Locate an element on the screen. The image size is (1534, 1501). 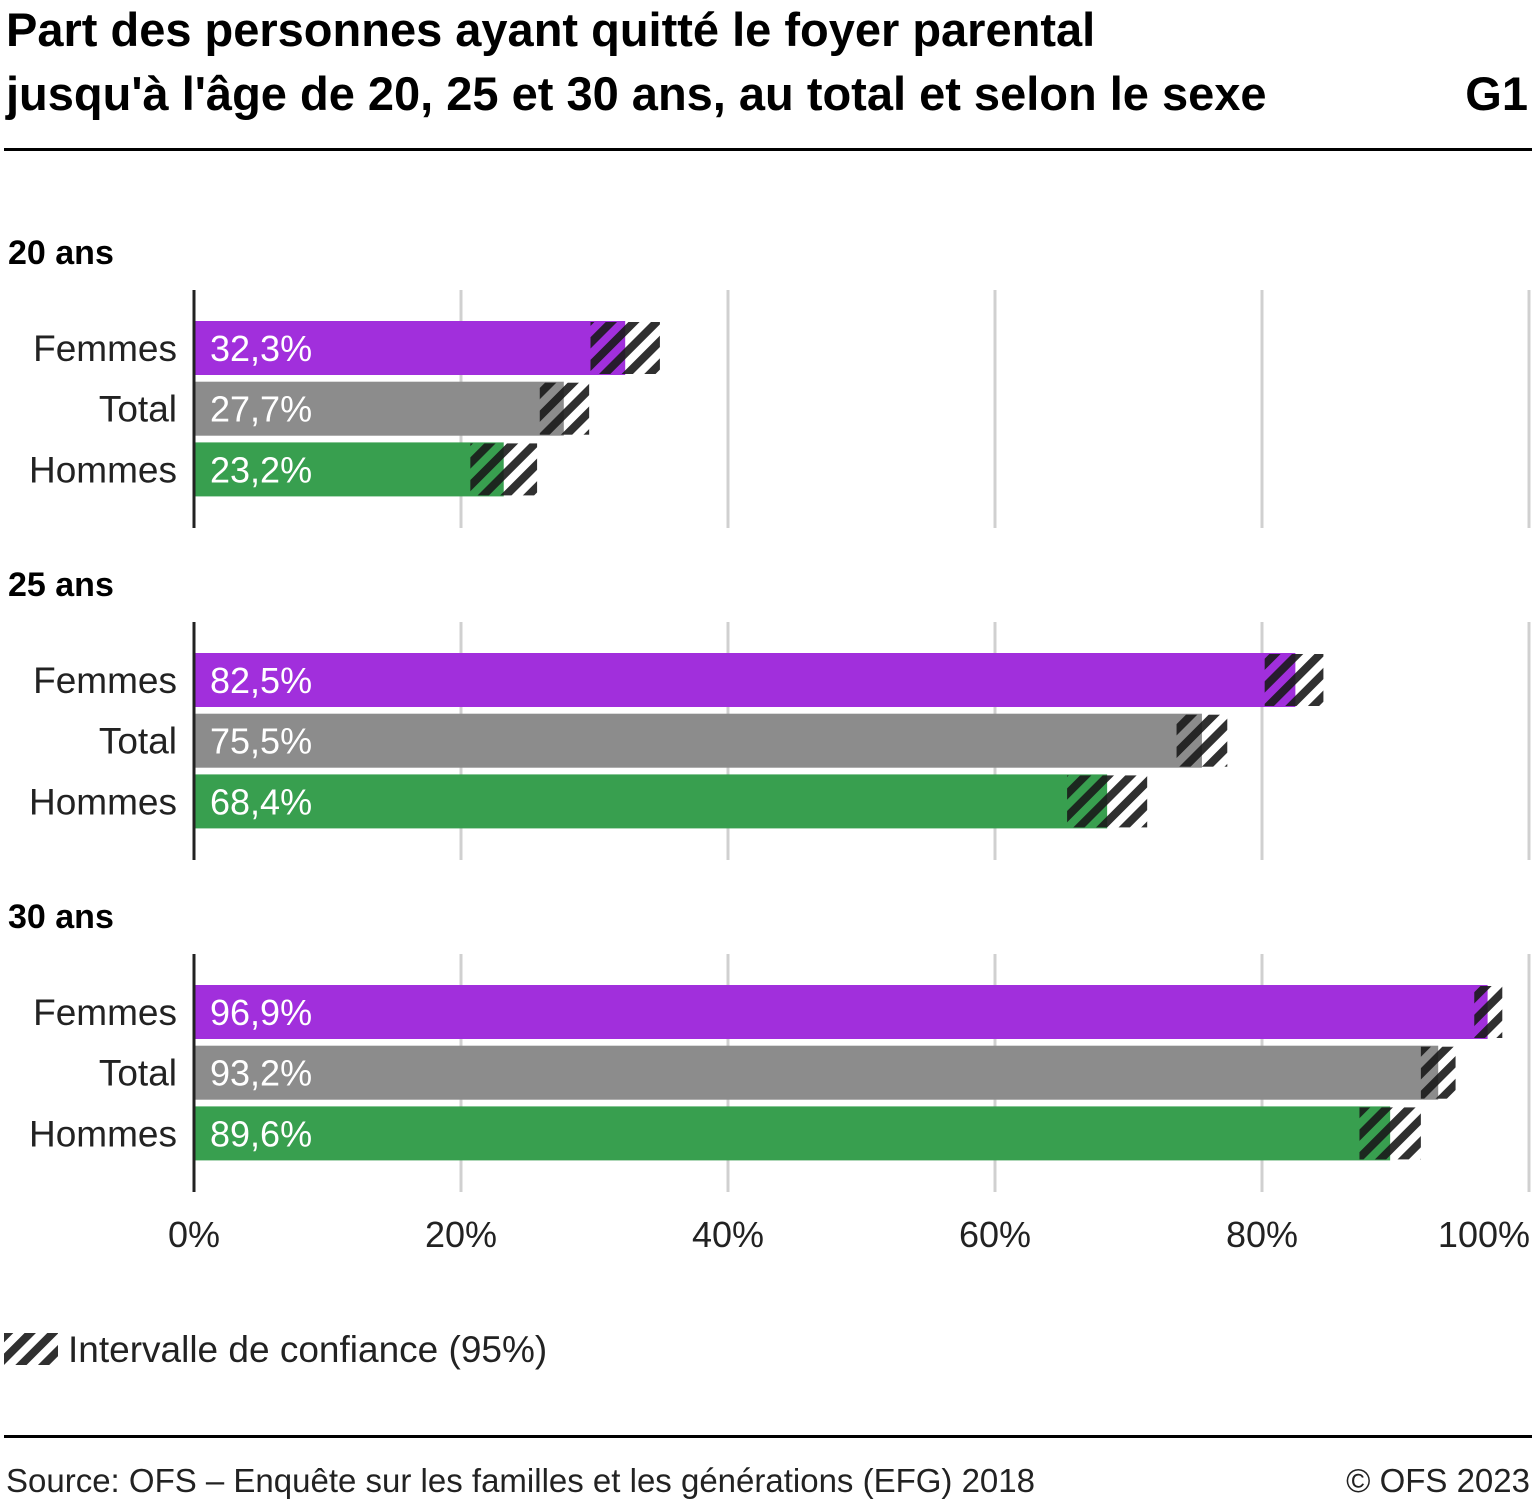
value-label: 27,7% is located at coordinates (261, 409).